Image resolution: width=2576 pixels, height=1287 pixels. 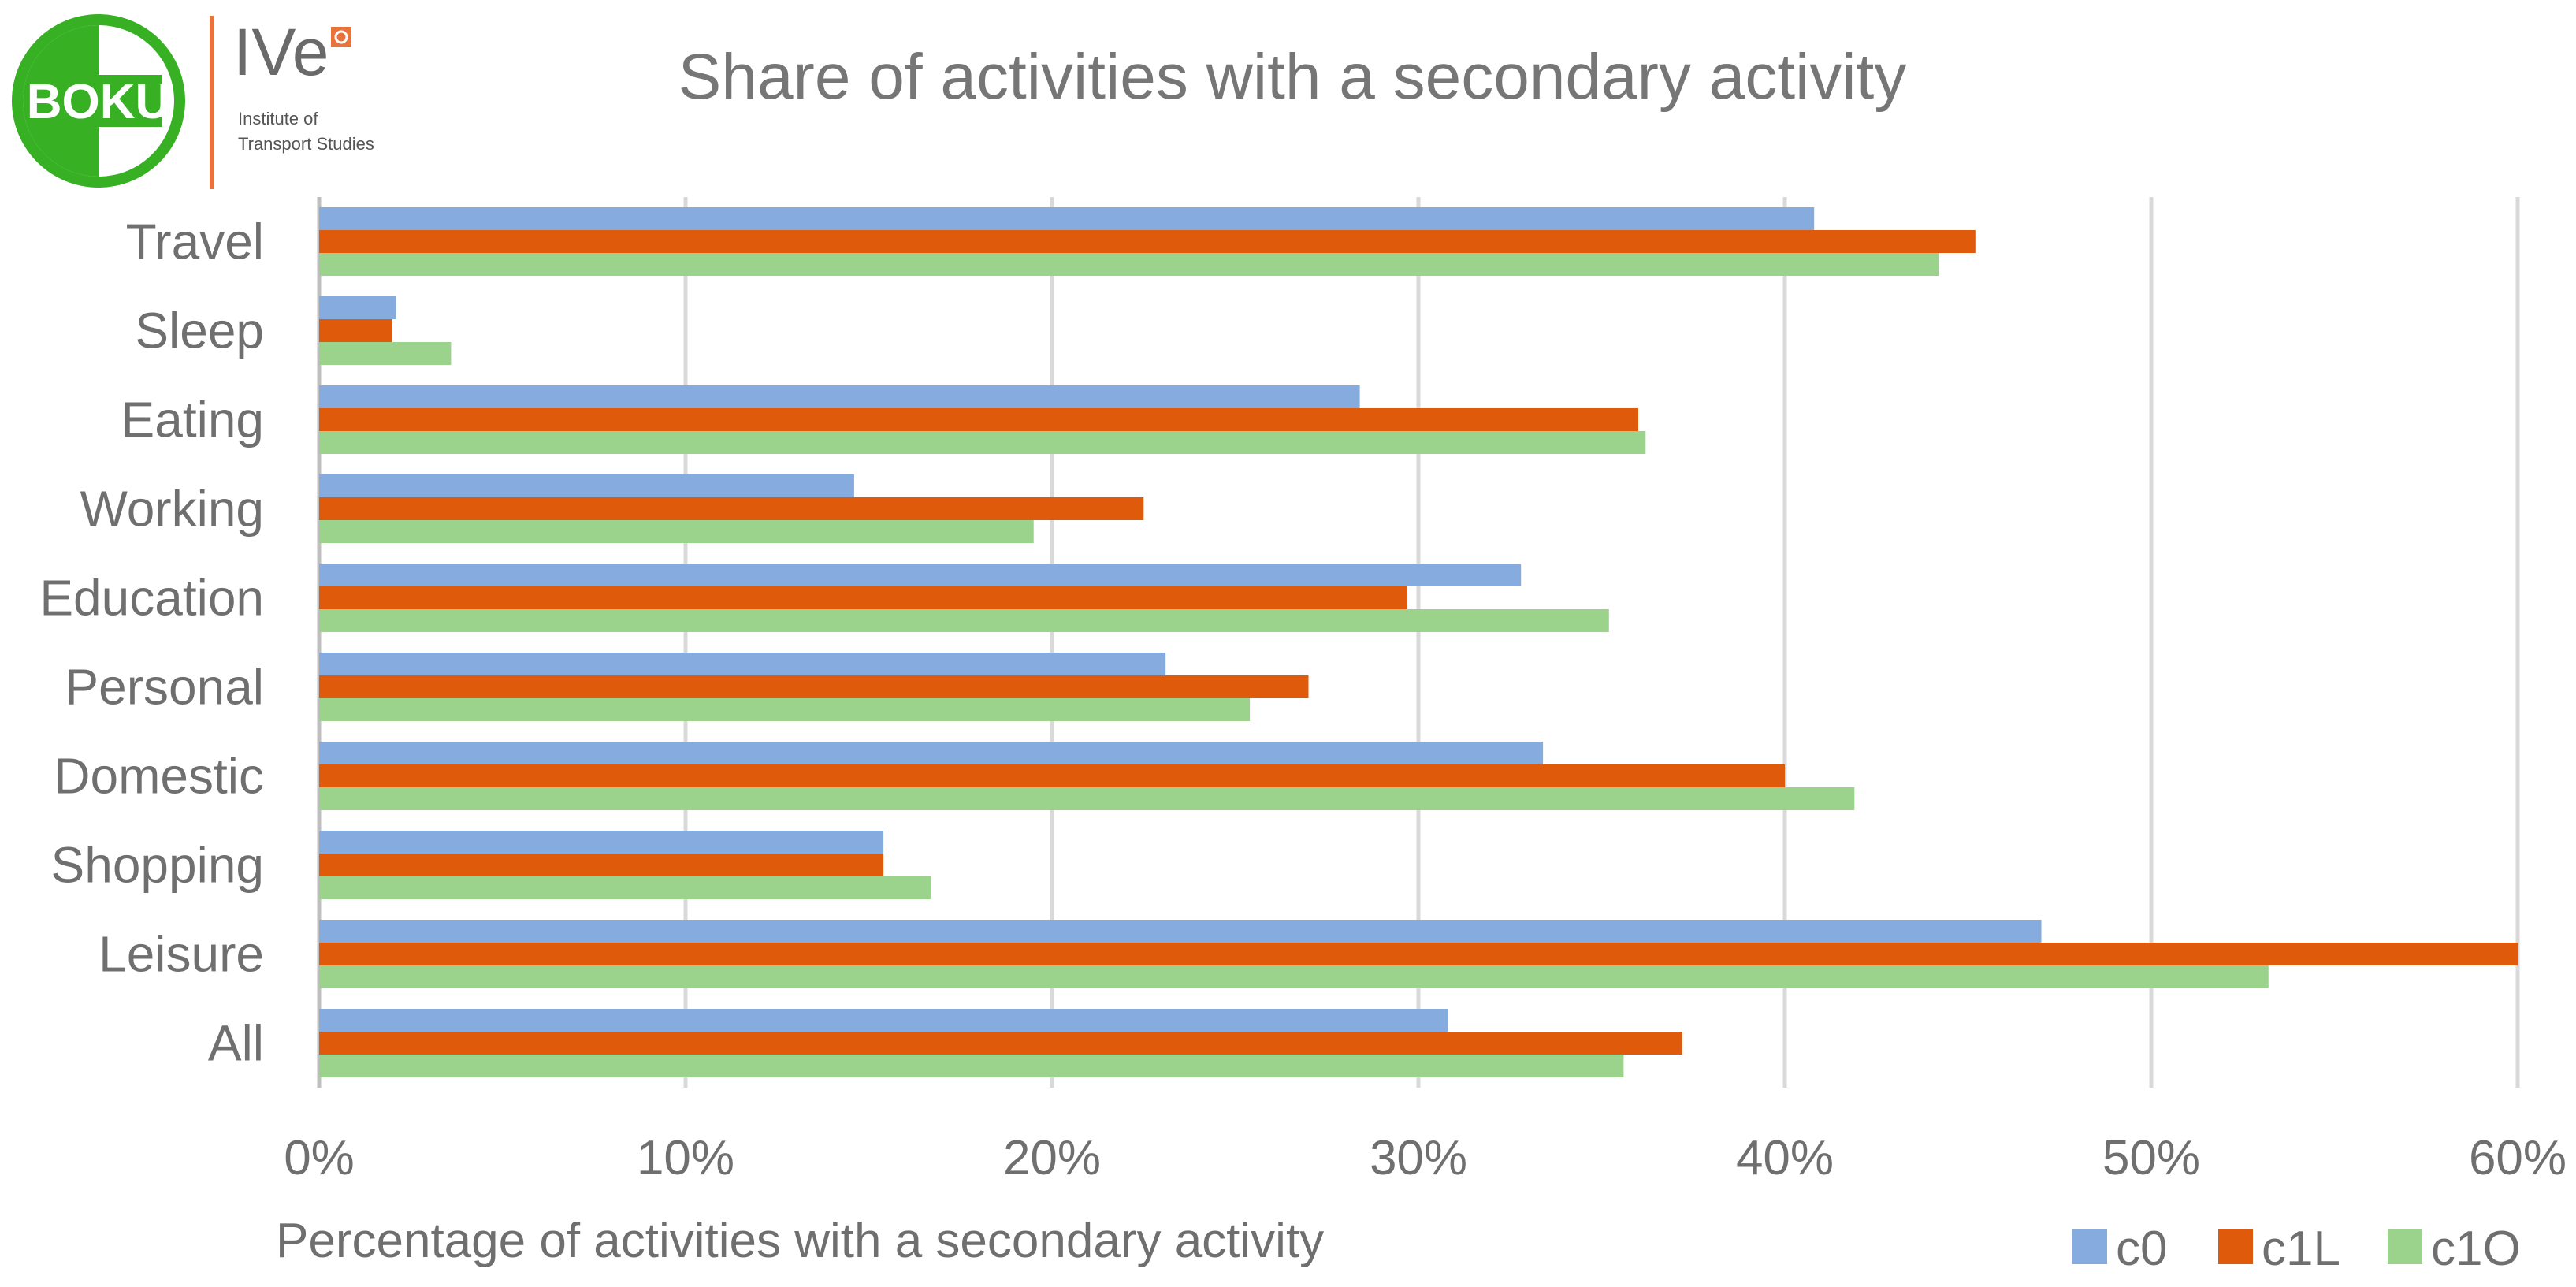 What do you see at coordinates (883, 1020) in the screenshot?
I see `bar-c0-all` at bounding box center [883, 1020].